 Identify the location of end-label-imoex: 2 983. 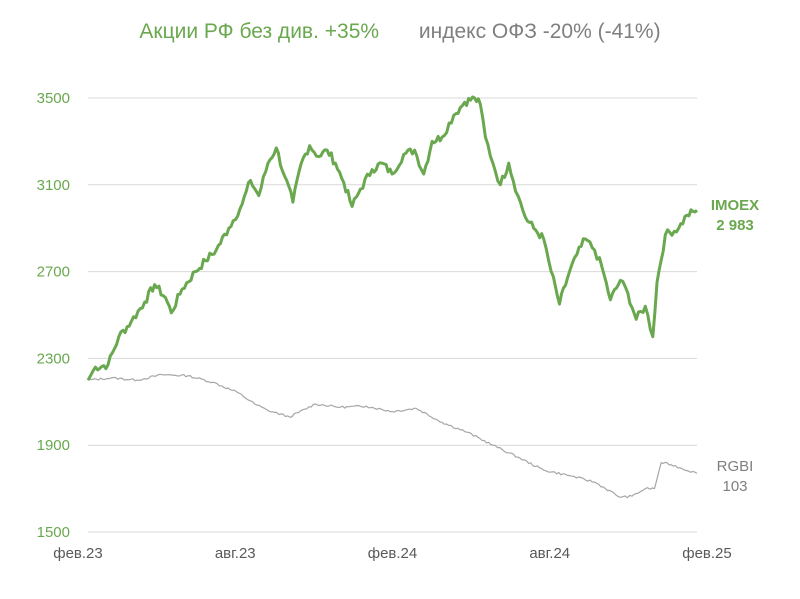
(735, 225).